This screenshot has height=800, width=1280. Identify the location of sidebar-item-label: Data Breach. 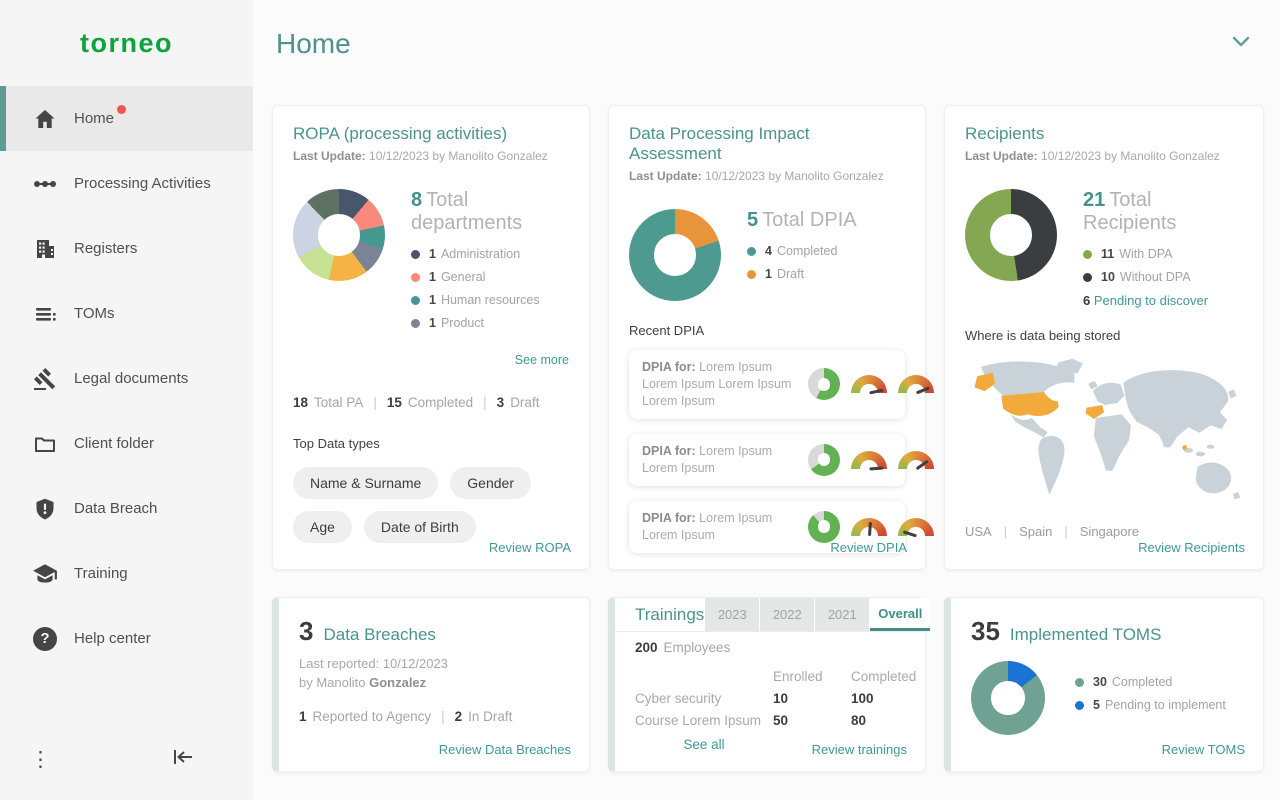
(116, 508).